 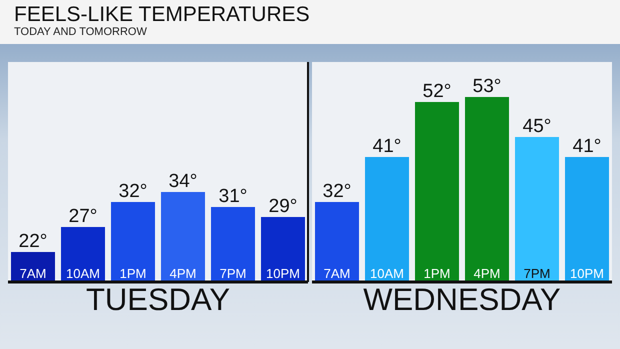 I want to click on x-axis-title: WEDNESDAY, so click(x=462, y=300).